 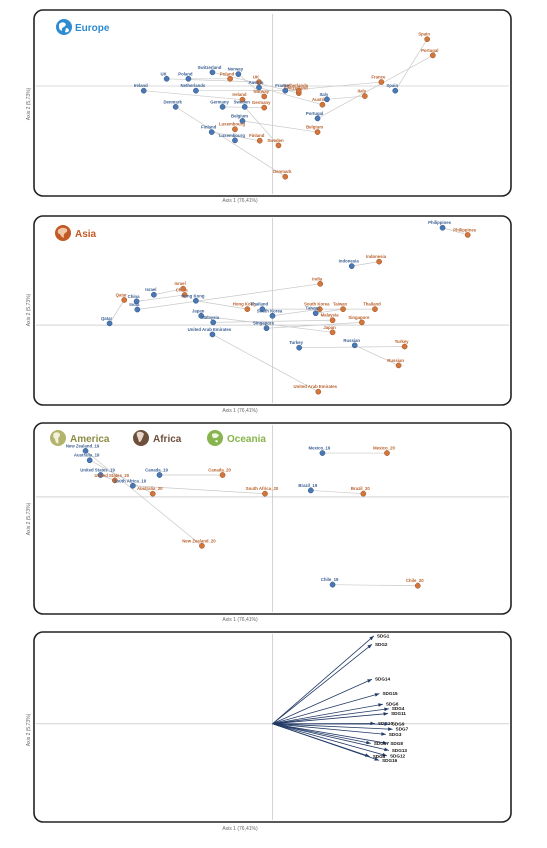 What do you see at coordinates (369, 681) in the screenshot?
I see `sdg-arrowhead-sdg14` at bounding box center [369, 681].